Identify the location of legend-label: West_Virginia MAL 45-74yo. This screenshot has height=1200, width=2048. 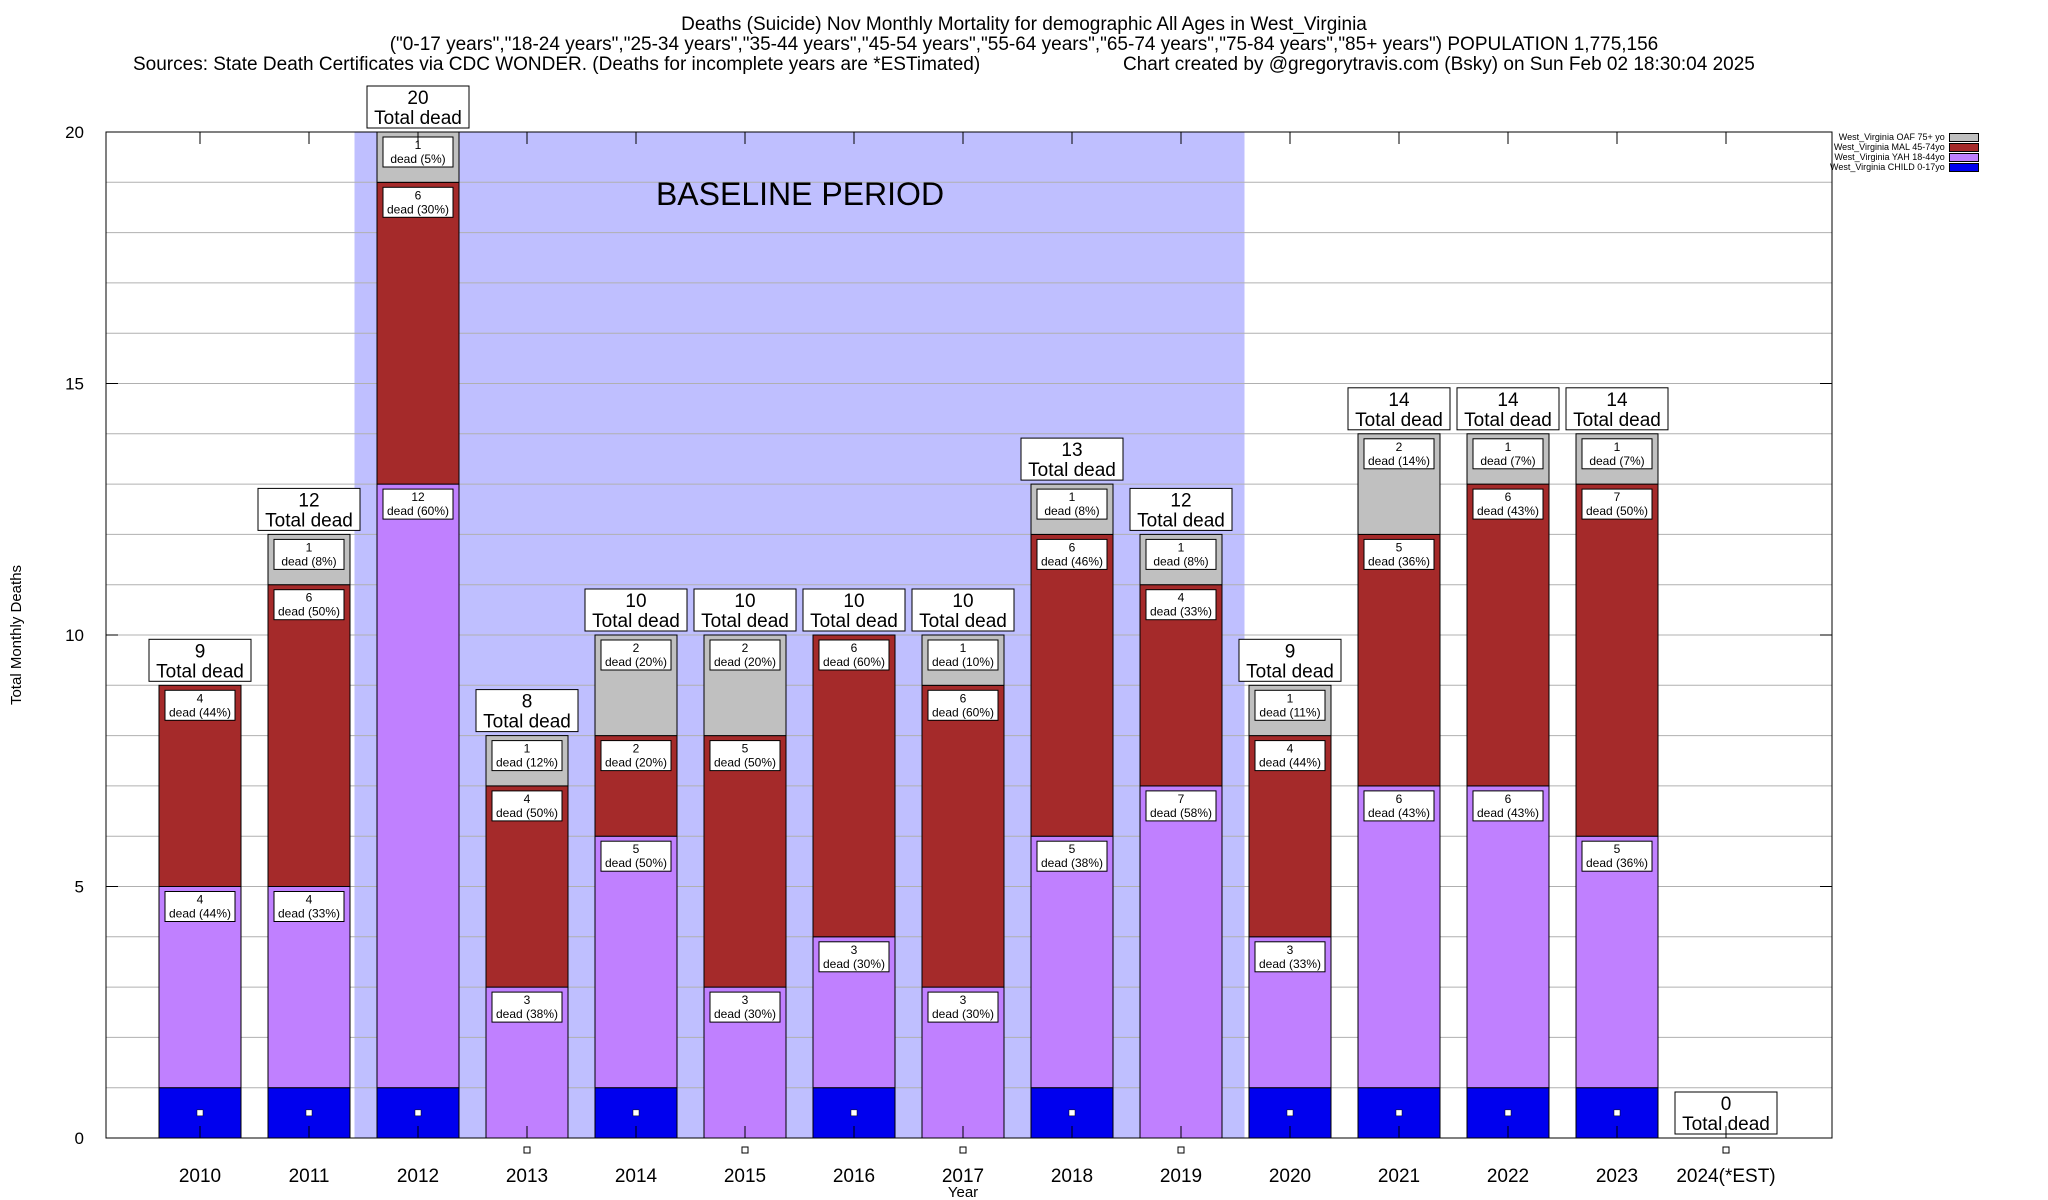
(1889, 147).